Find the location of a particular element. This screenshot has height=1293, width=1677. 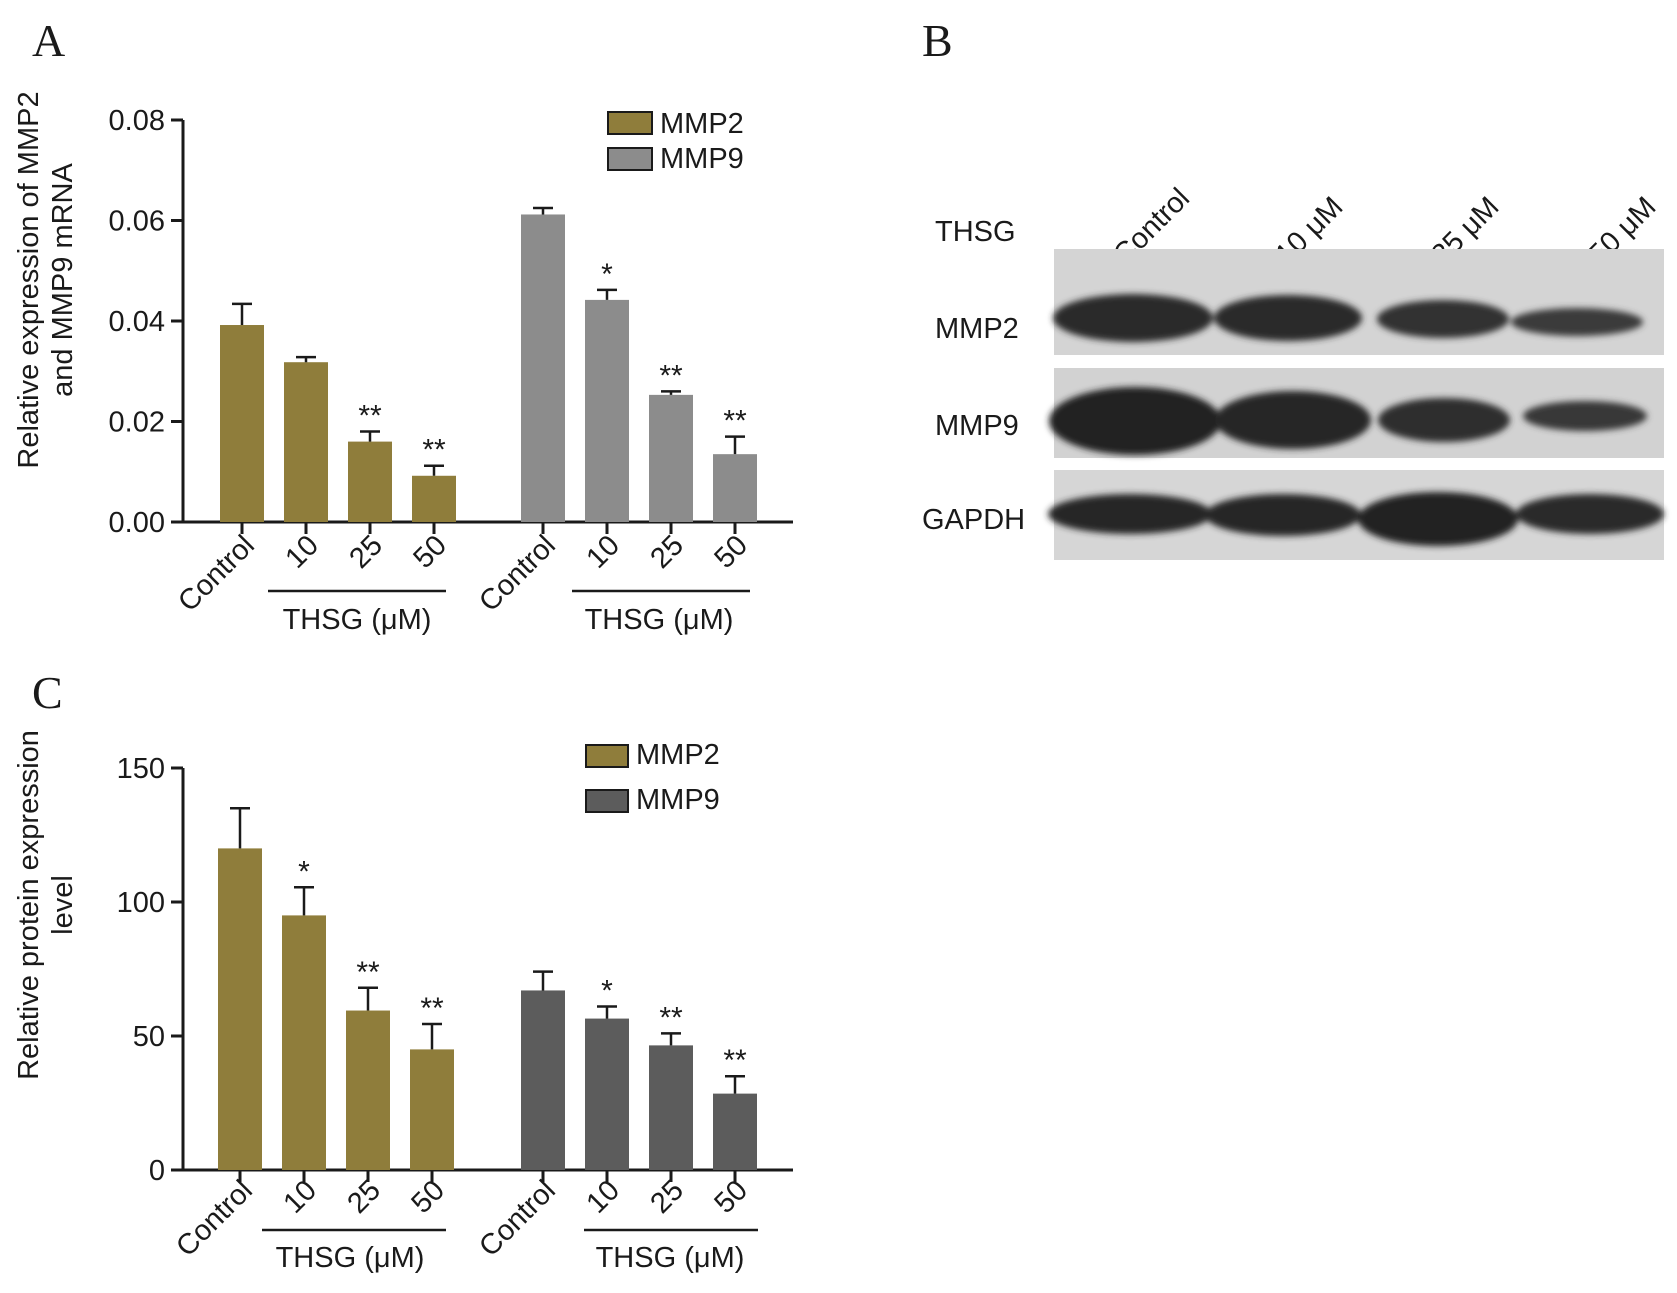

blot-row-label-mmp9: MMP9 is located at coordinates (977, 426).